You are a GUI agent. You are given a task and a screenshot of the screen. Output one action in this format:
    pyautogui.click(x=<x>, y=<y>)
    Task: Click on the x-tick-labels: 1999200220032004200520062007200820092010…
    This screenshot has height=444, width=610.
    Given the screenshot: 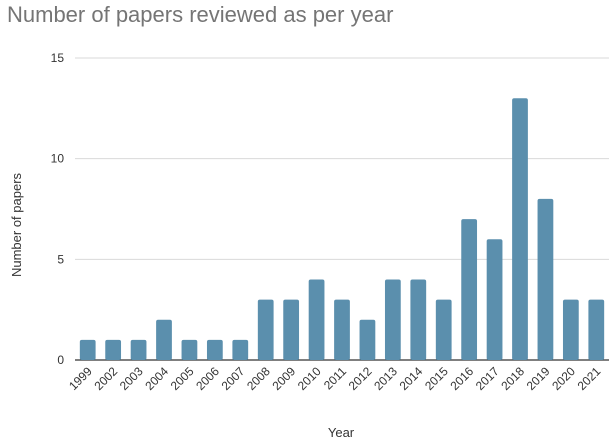 What is the action you would take?
    pyautogui.click(x=335, y=378)
    